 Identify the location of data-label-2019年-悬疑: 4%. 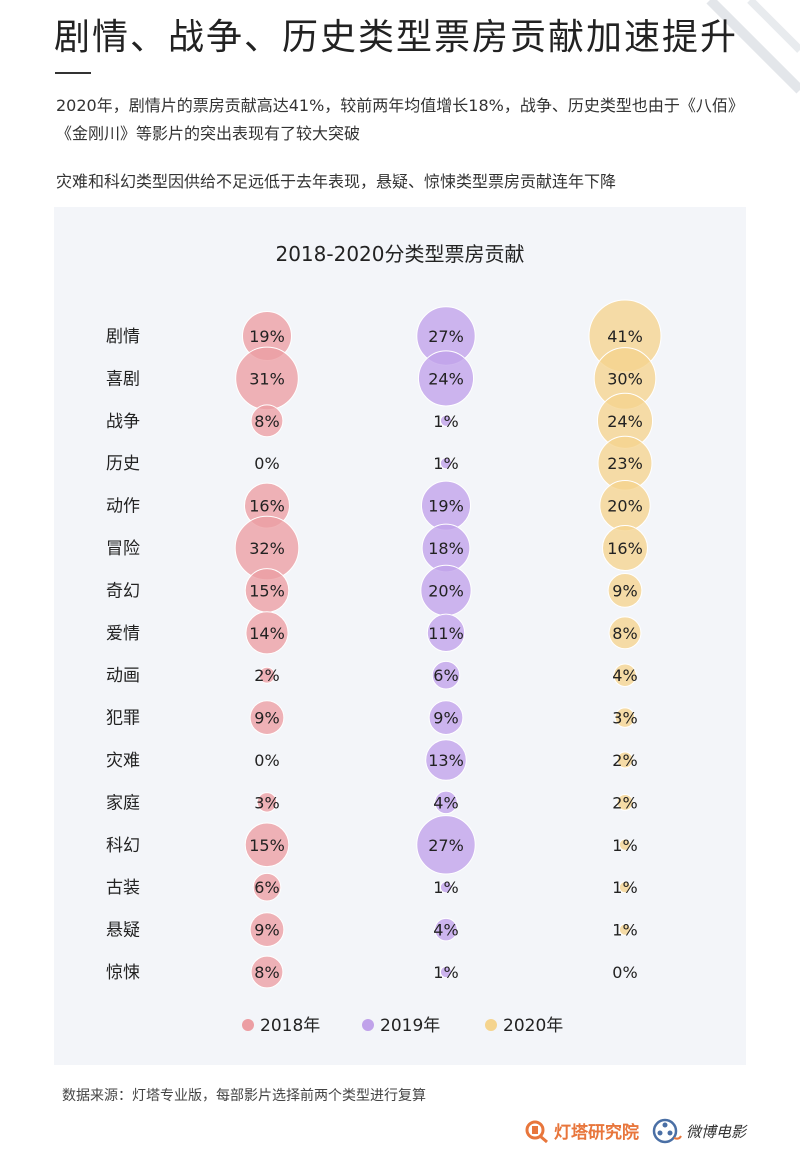
(445, 930).